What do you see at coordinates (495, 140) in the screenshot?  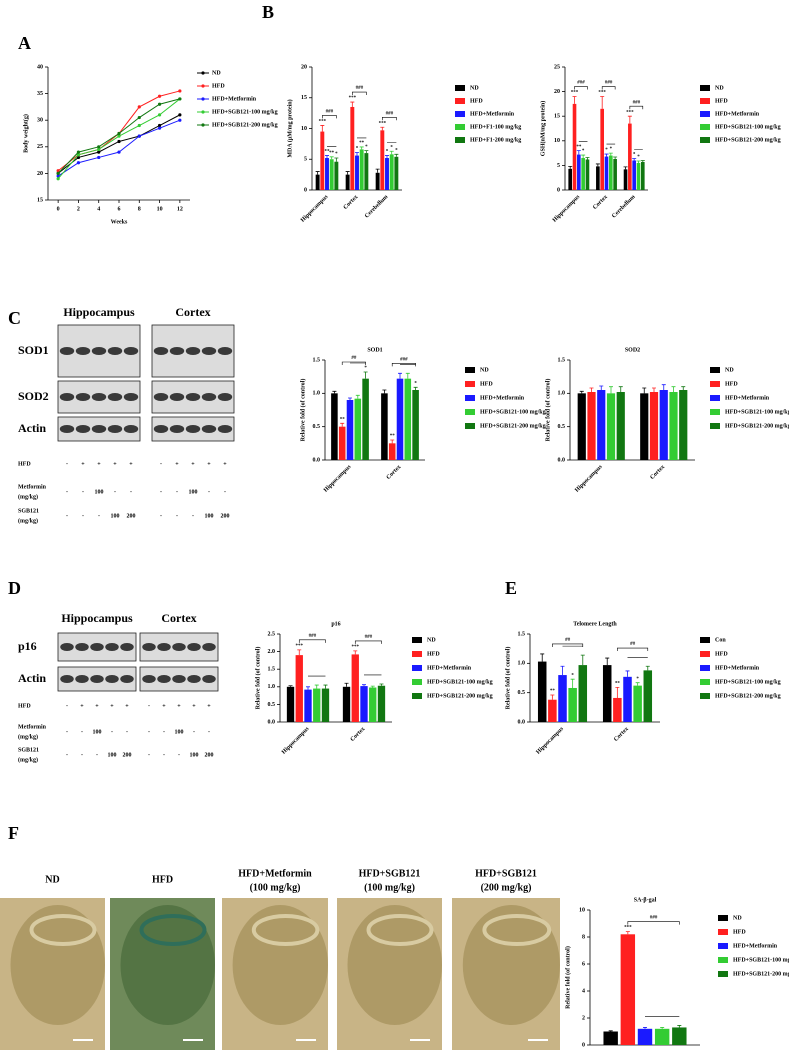 I see `legend-label: HFD+F1-200 mg/kg` at bounding box center [495, 140].